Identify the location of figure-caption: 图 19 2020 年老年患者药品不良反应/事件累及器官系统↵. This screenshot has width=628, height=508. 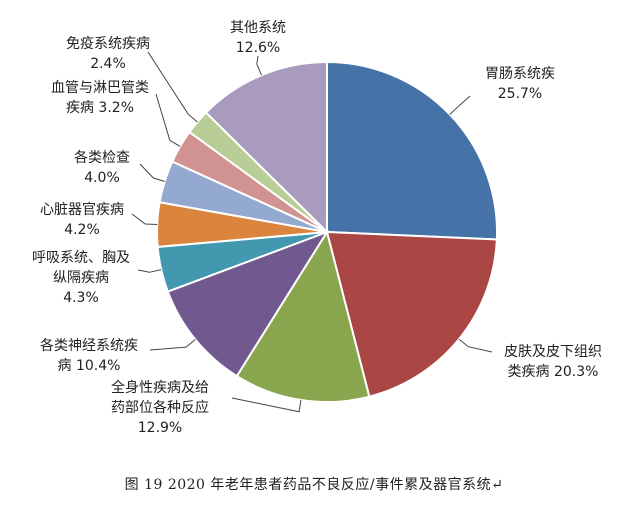
(314, 485).